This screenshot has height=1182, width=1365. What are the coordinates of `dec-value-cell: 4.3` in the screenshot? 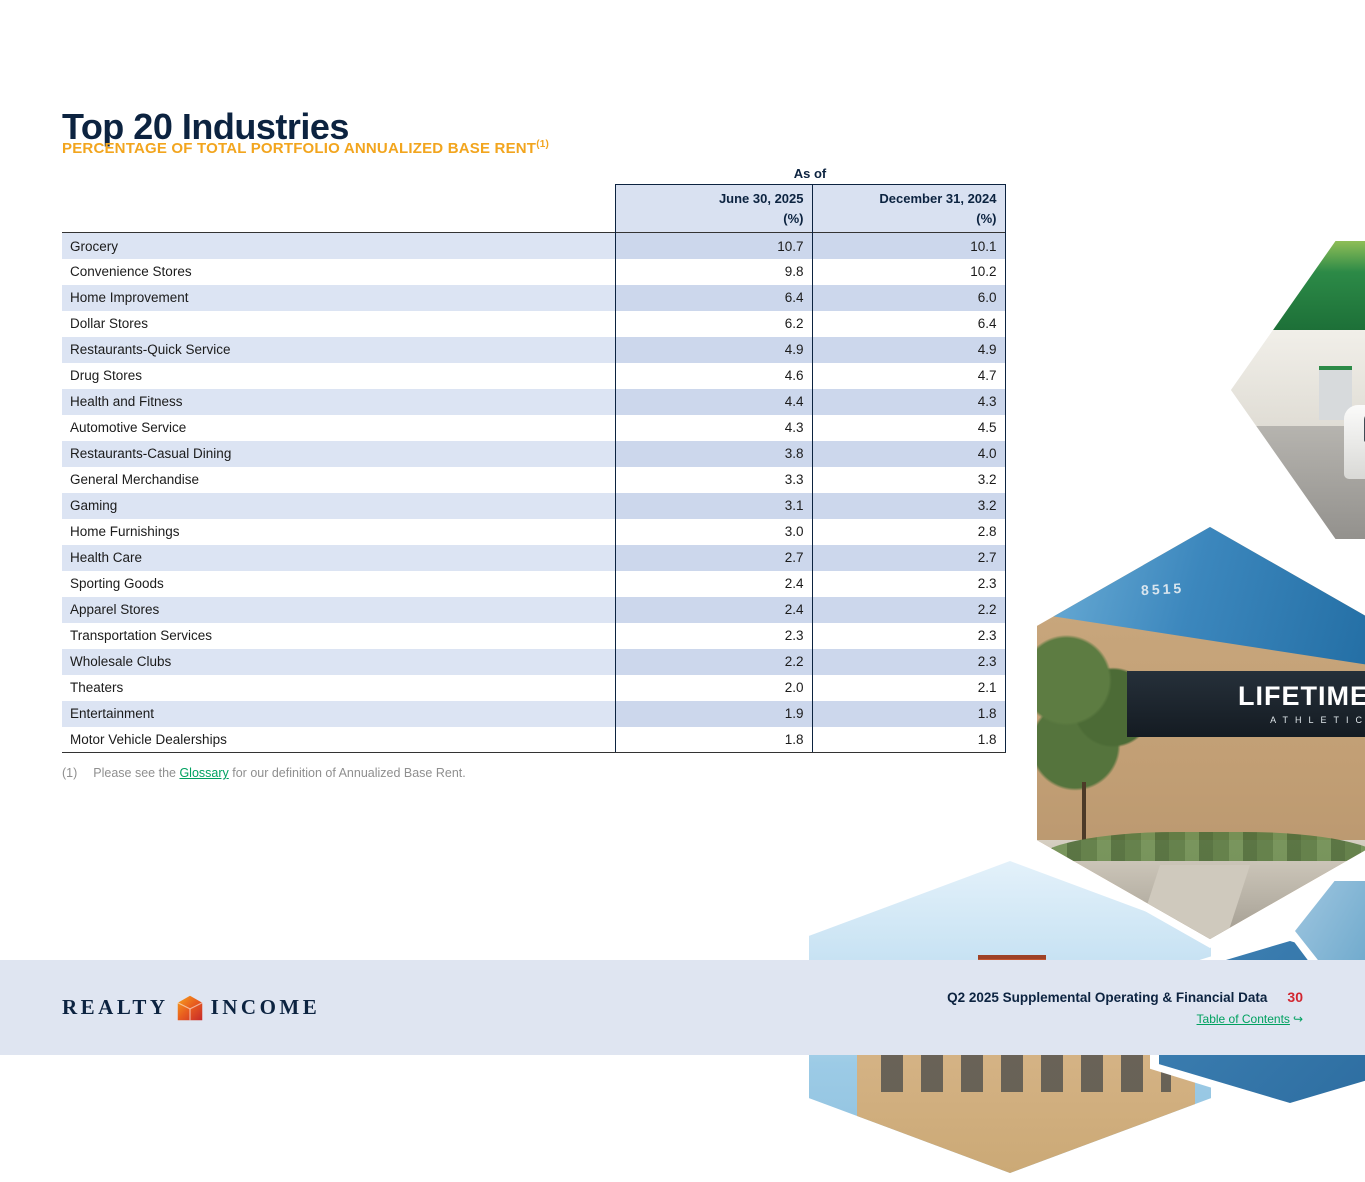 It's located at (908, 401).